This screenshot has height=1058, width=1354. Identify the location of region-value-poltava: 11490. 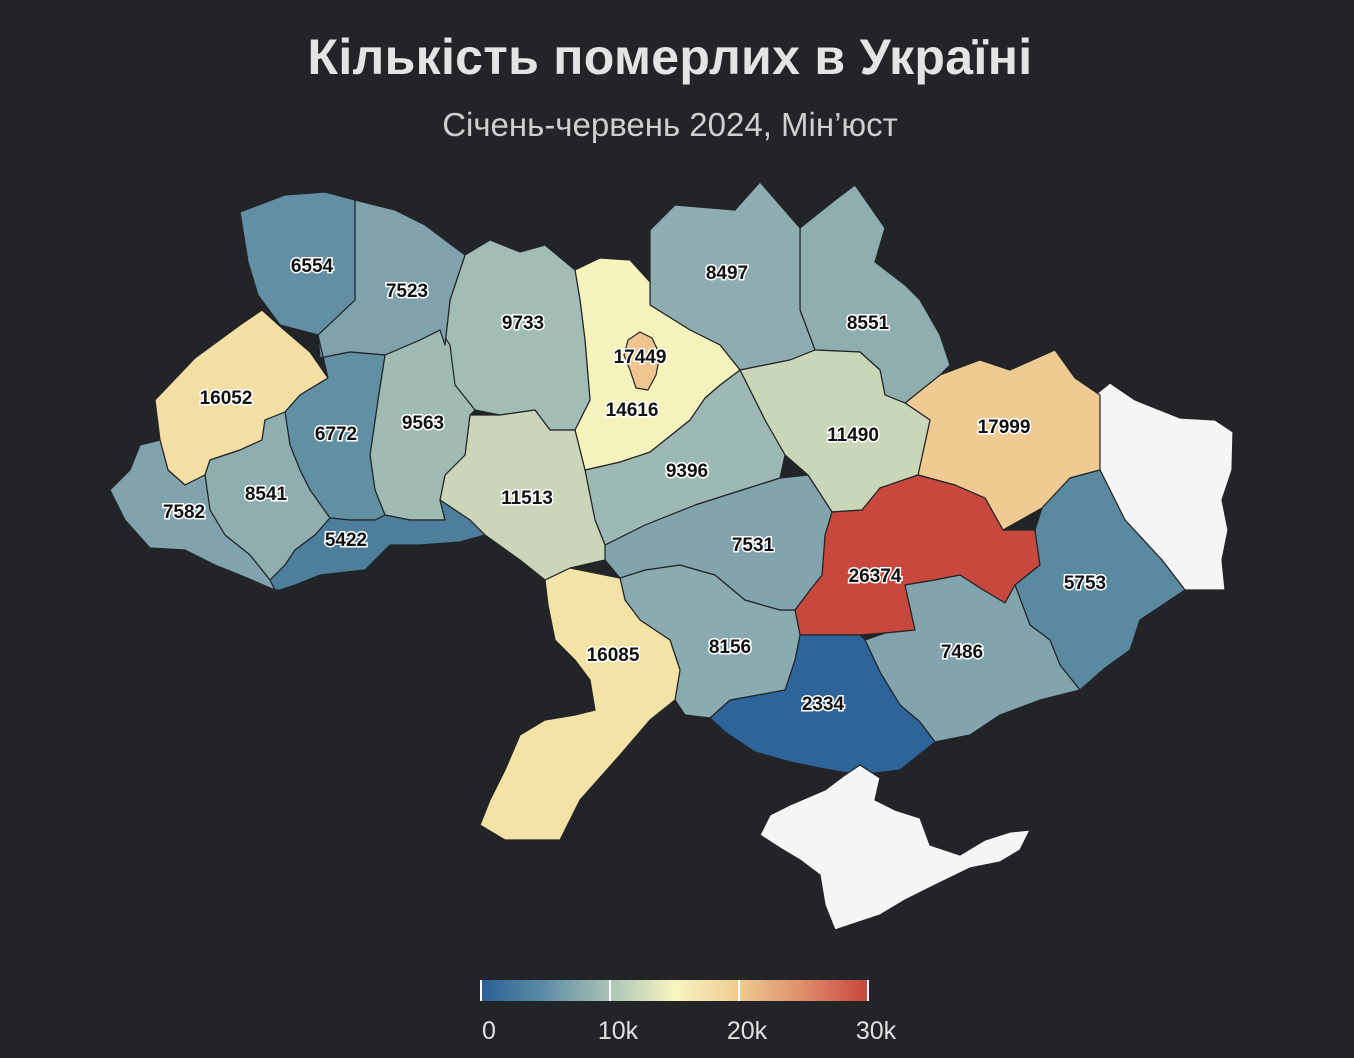
(853, 435).